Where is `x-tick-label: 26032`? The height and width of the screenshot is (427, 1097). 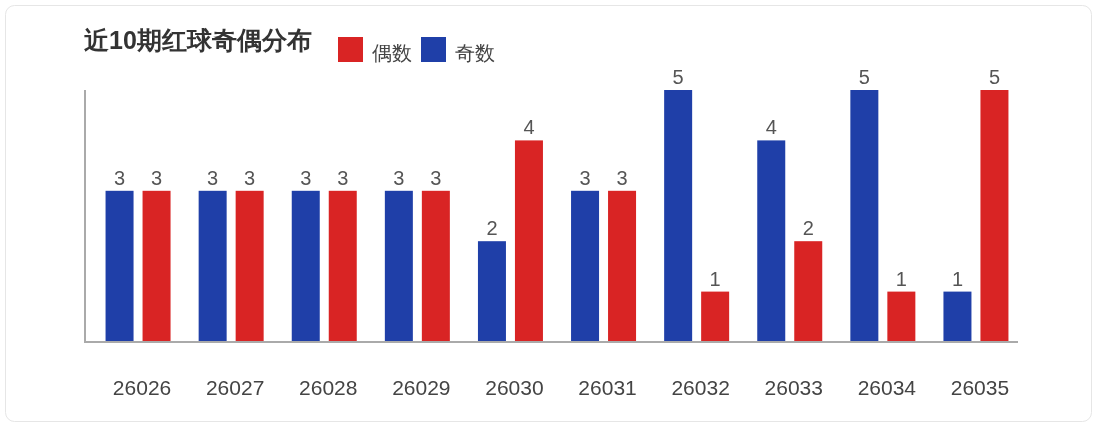 x-tick-label: 26032 is located at coordinates (700, 387).